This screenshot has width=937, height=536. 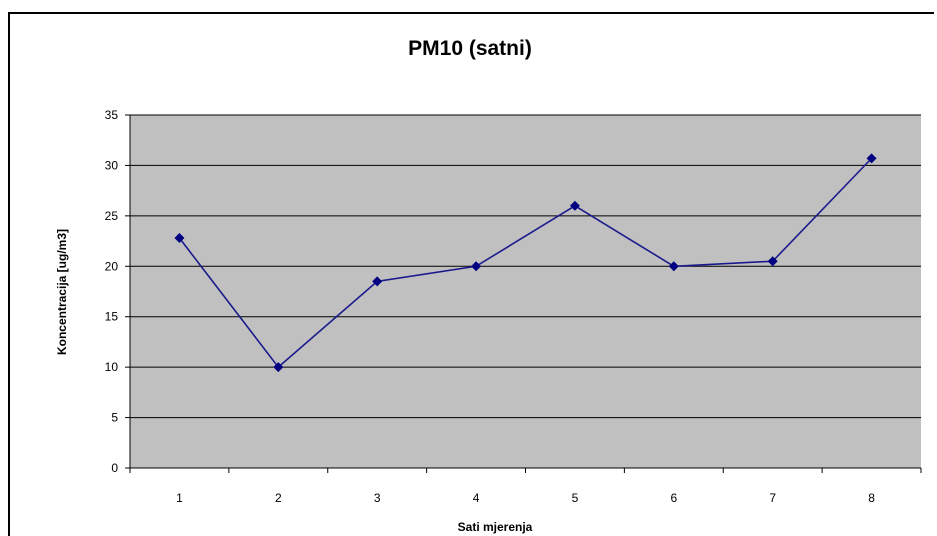 I want to click on x-axis-label: Sati mjerenja, so click(x=495, y=527).